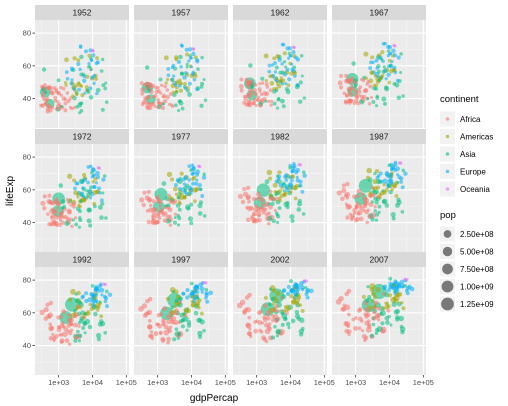  I want to click on facet-panel: 1977, so click(181, 190).